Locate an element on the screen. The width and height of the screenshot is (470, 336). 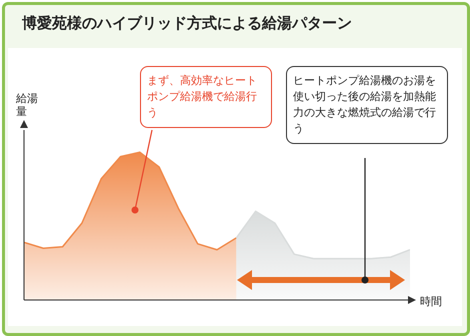
chart-title: 博愛苑様のハイブリッド方式による給湯パターン is located at coordinates (187, 23).